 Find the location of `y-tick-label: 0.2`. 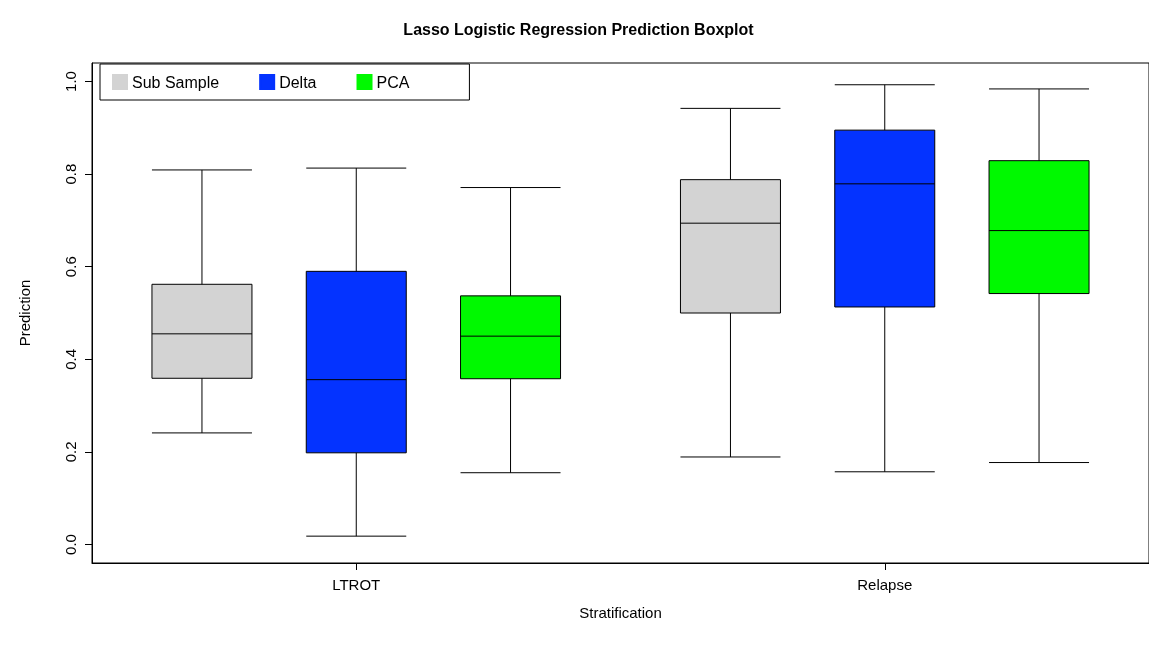

y-tick-label: 0.2 is located at coordinates (70, 452).